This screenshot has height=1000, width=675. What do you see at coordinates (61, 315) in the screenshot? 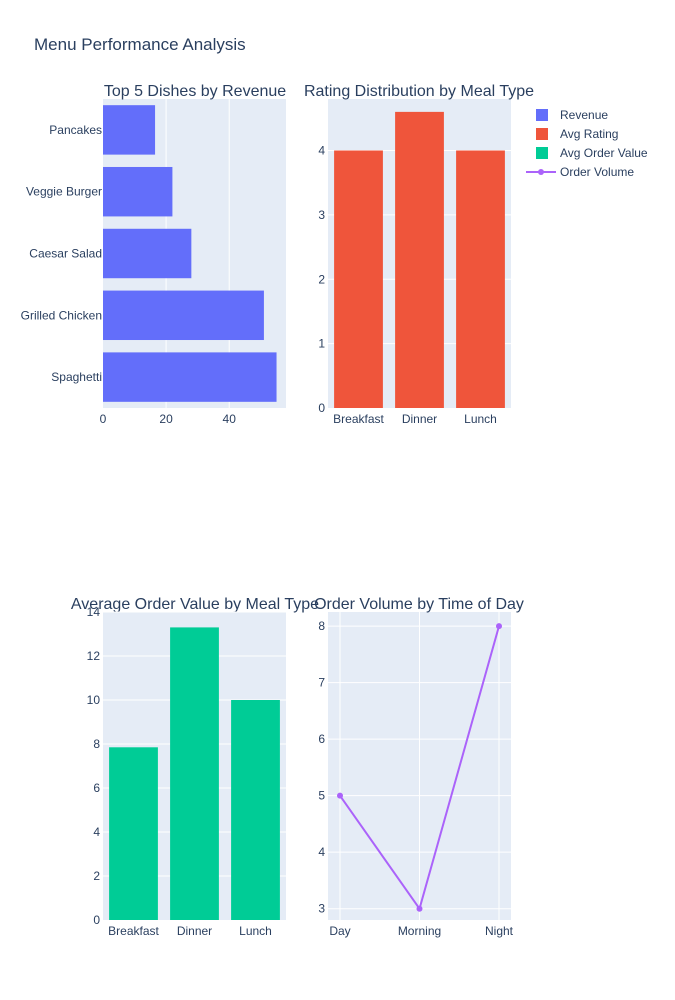
I see `y-tick-label: Grilled Chicken` at bounding box center [61, 315].